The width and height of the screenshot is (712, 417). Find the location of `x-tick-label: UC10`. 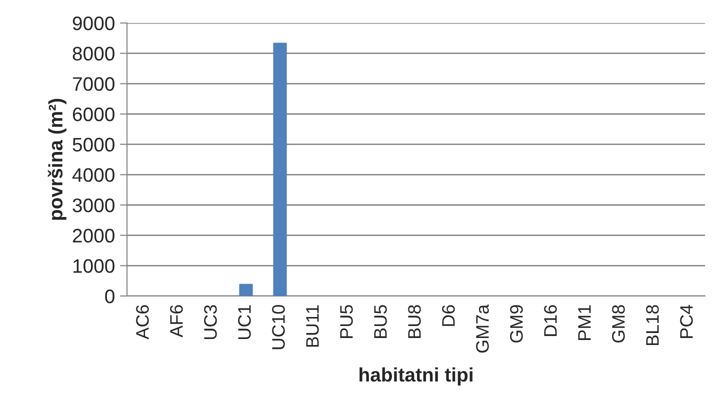

x-tick-label: UC10 is located at coordinates (278, 327).